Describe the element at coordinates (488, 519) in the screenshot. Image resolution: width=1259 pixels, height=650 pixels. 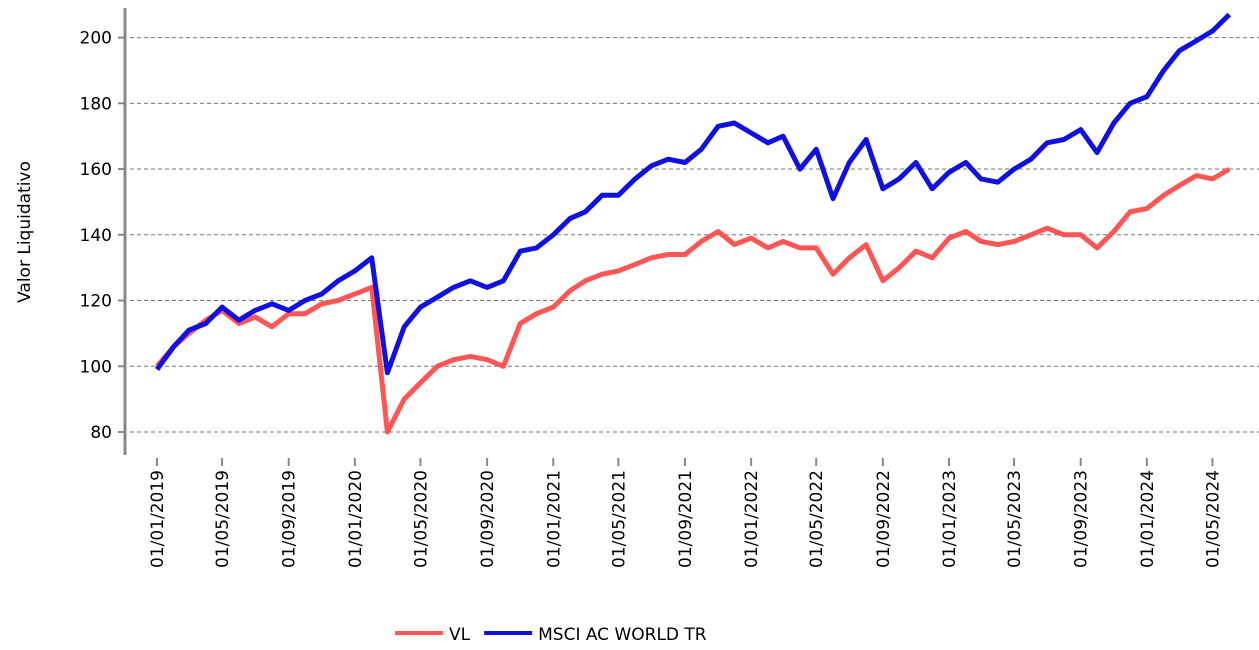
I see `x-tick-label: 01/09/2020` at that location.